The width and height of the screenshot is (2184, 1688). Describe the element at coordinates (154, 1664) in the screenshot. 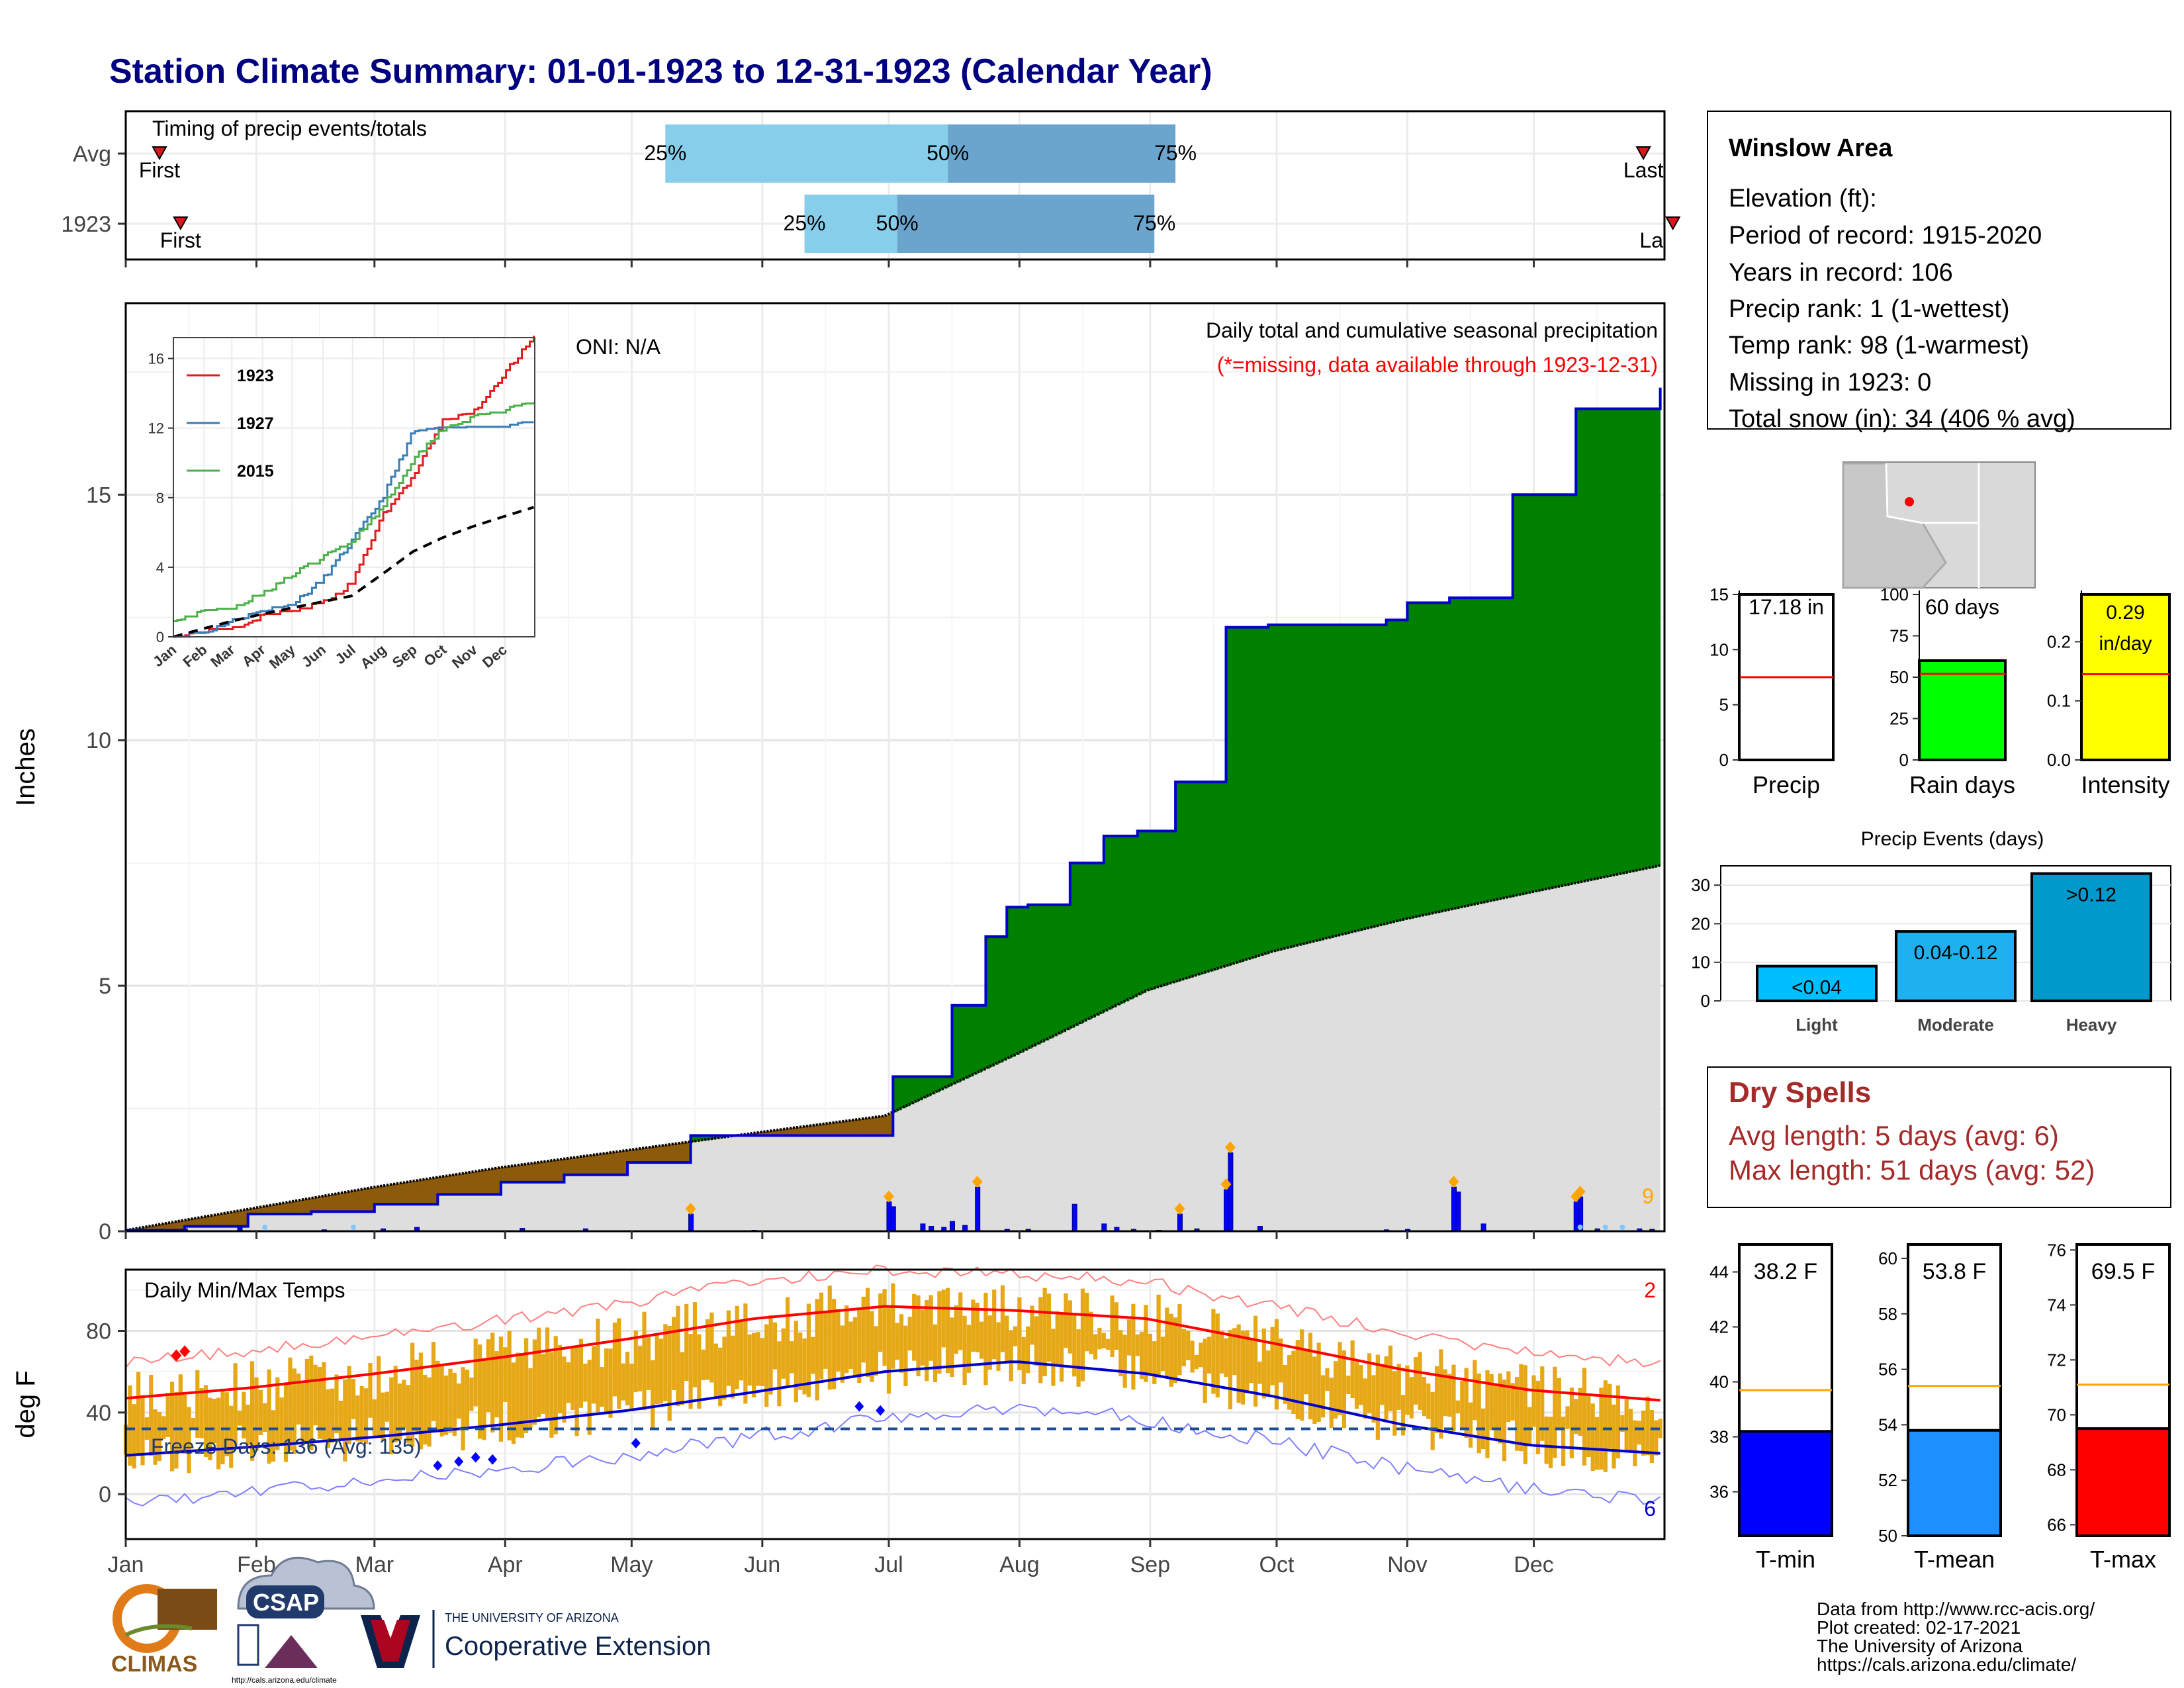

I see `climas-text: CLIMAS` at that location.